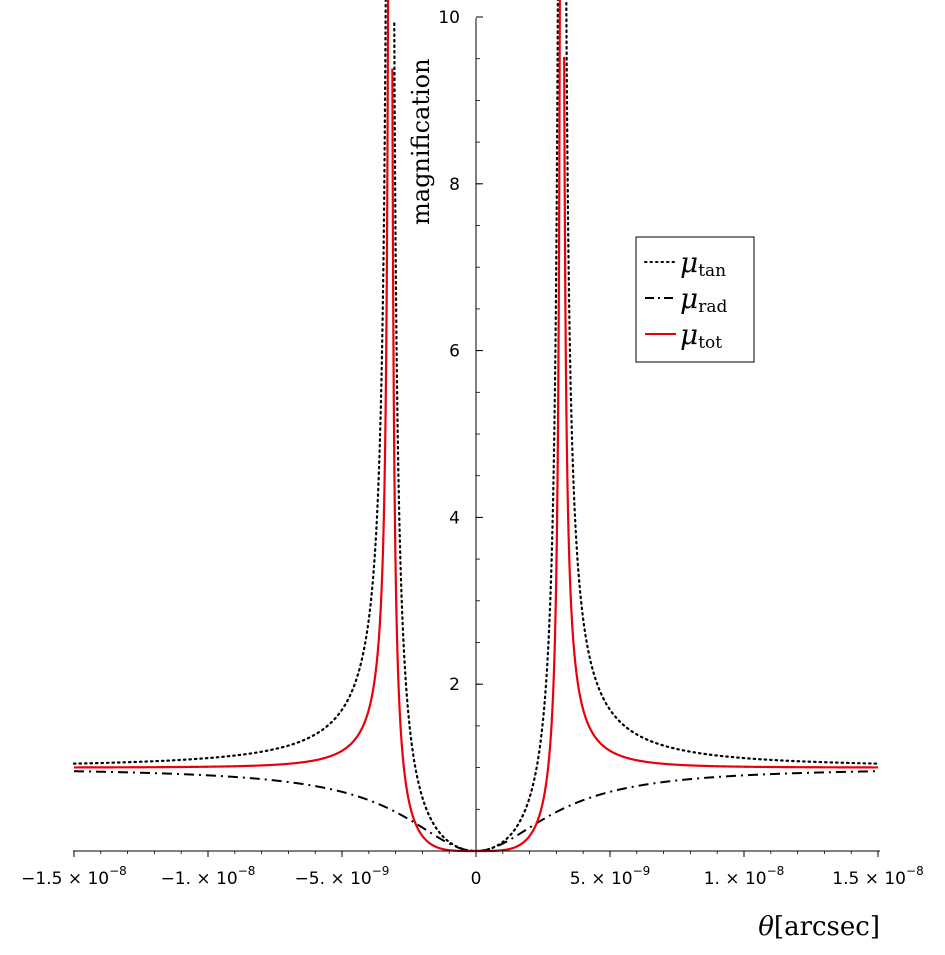 The image size is (945, 955). Describe the element at coordinates (454, 185) in the screenshot. I see `y-tick-label-3: 8` at that location.